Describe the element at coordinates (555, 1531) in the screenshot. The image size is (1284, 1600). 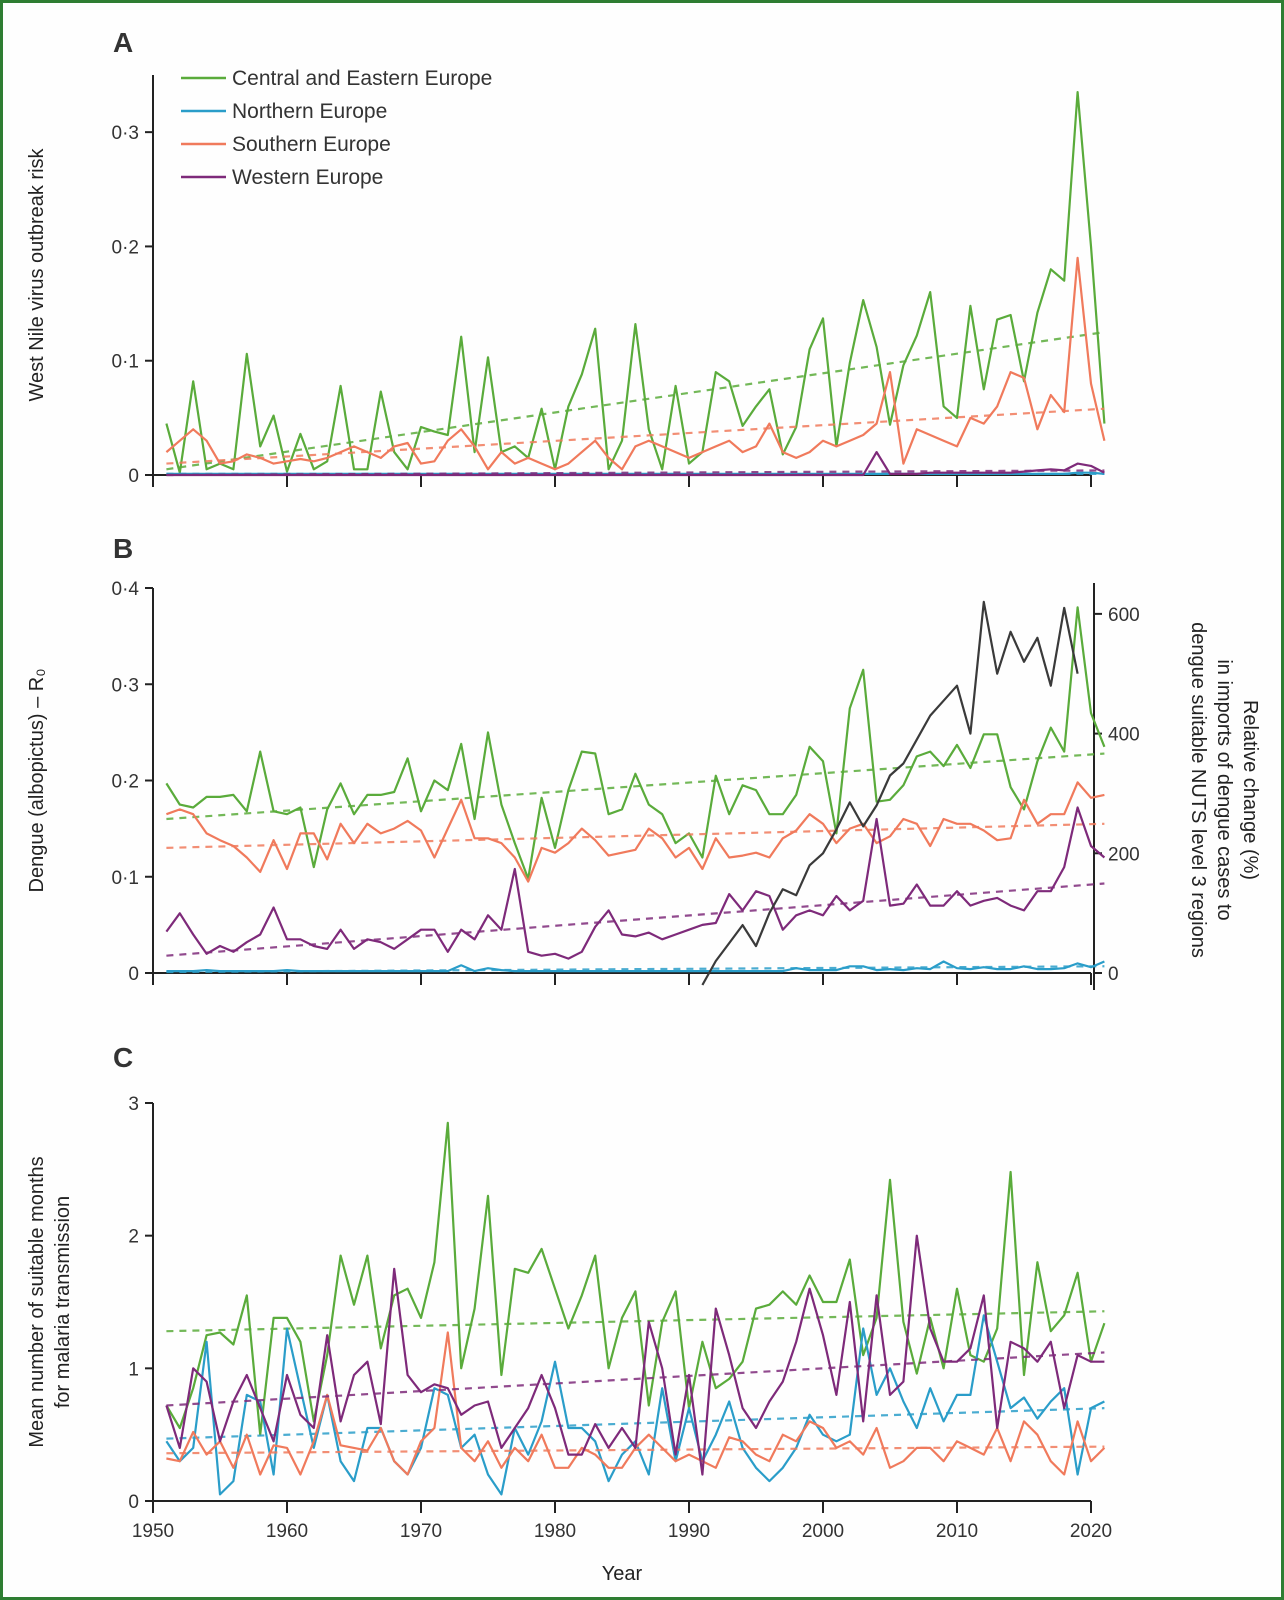
I see `x-tick-label: 1980` at that location.